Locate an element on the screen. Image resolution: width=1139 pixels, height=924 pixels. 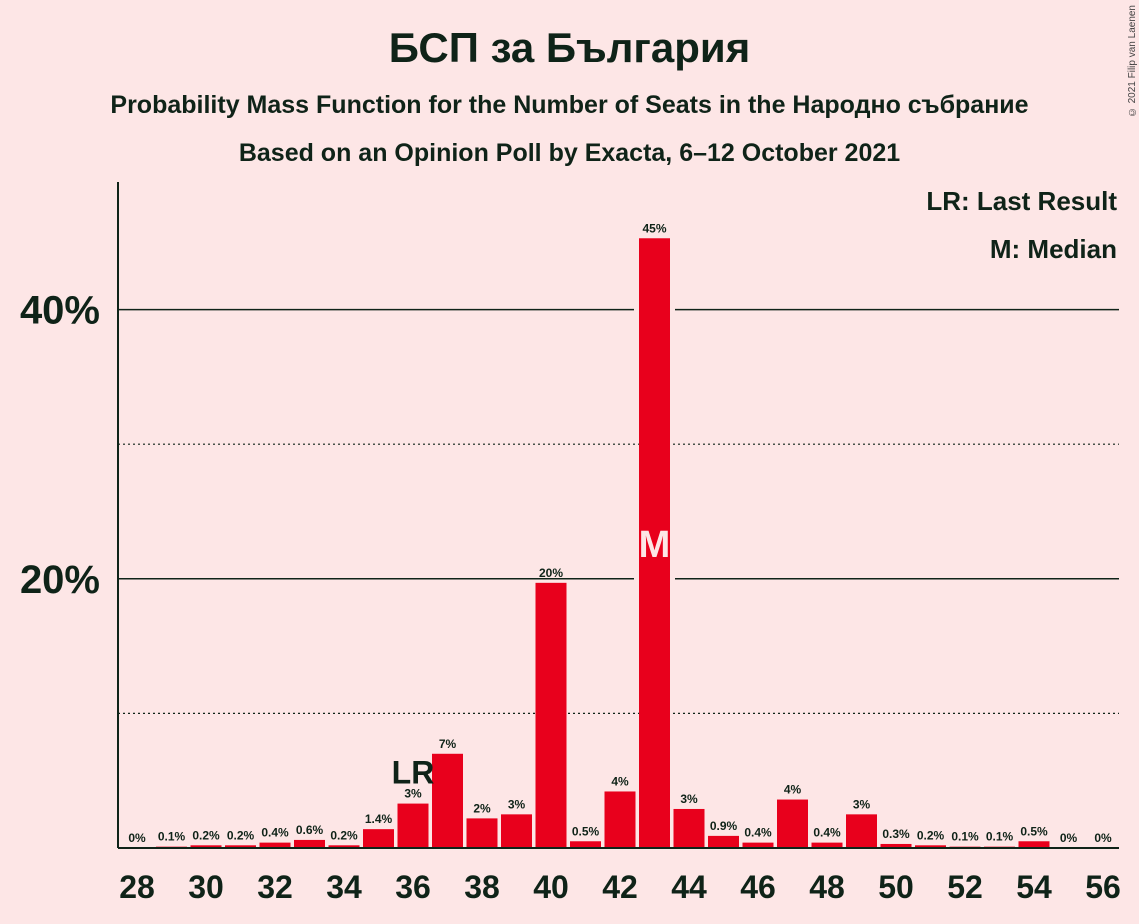
y-tick-label: 20% is located at coordinates (60, 580).